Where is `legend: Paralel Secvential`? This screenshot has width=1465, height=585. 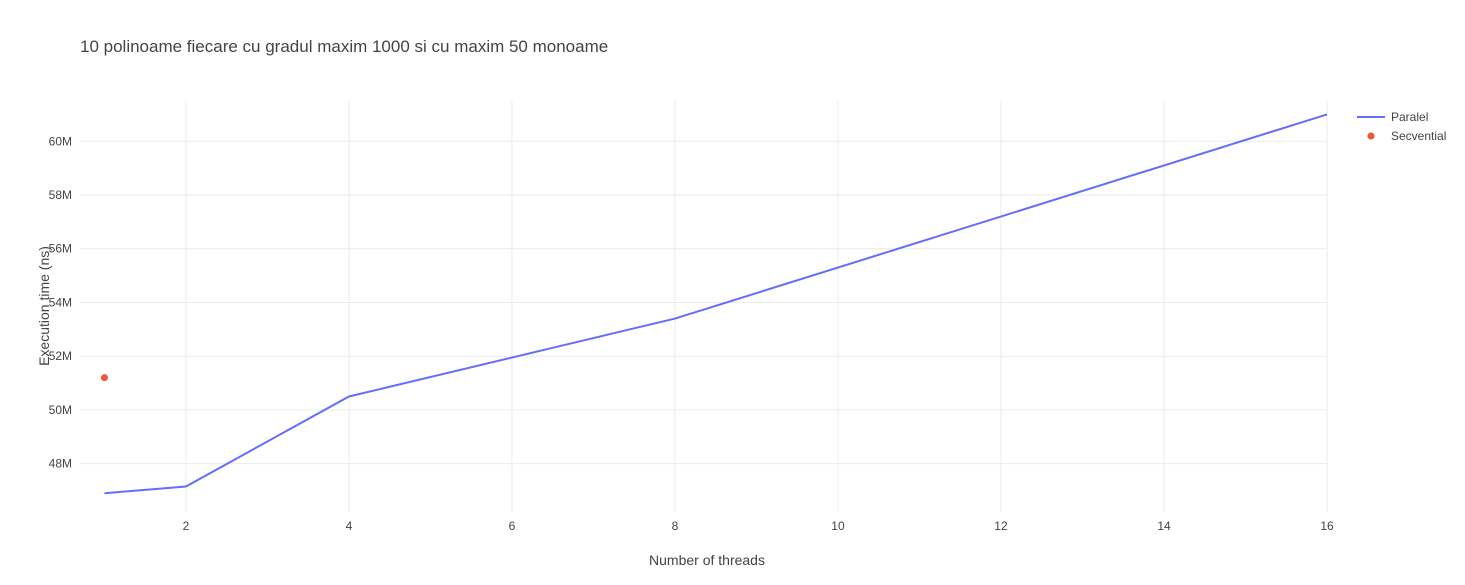 legend: Paralel Secvential is located at coordinates (1401, 126).